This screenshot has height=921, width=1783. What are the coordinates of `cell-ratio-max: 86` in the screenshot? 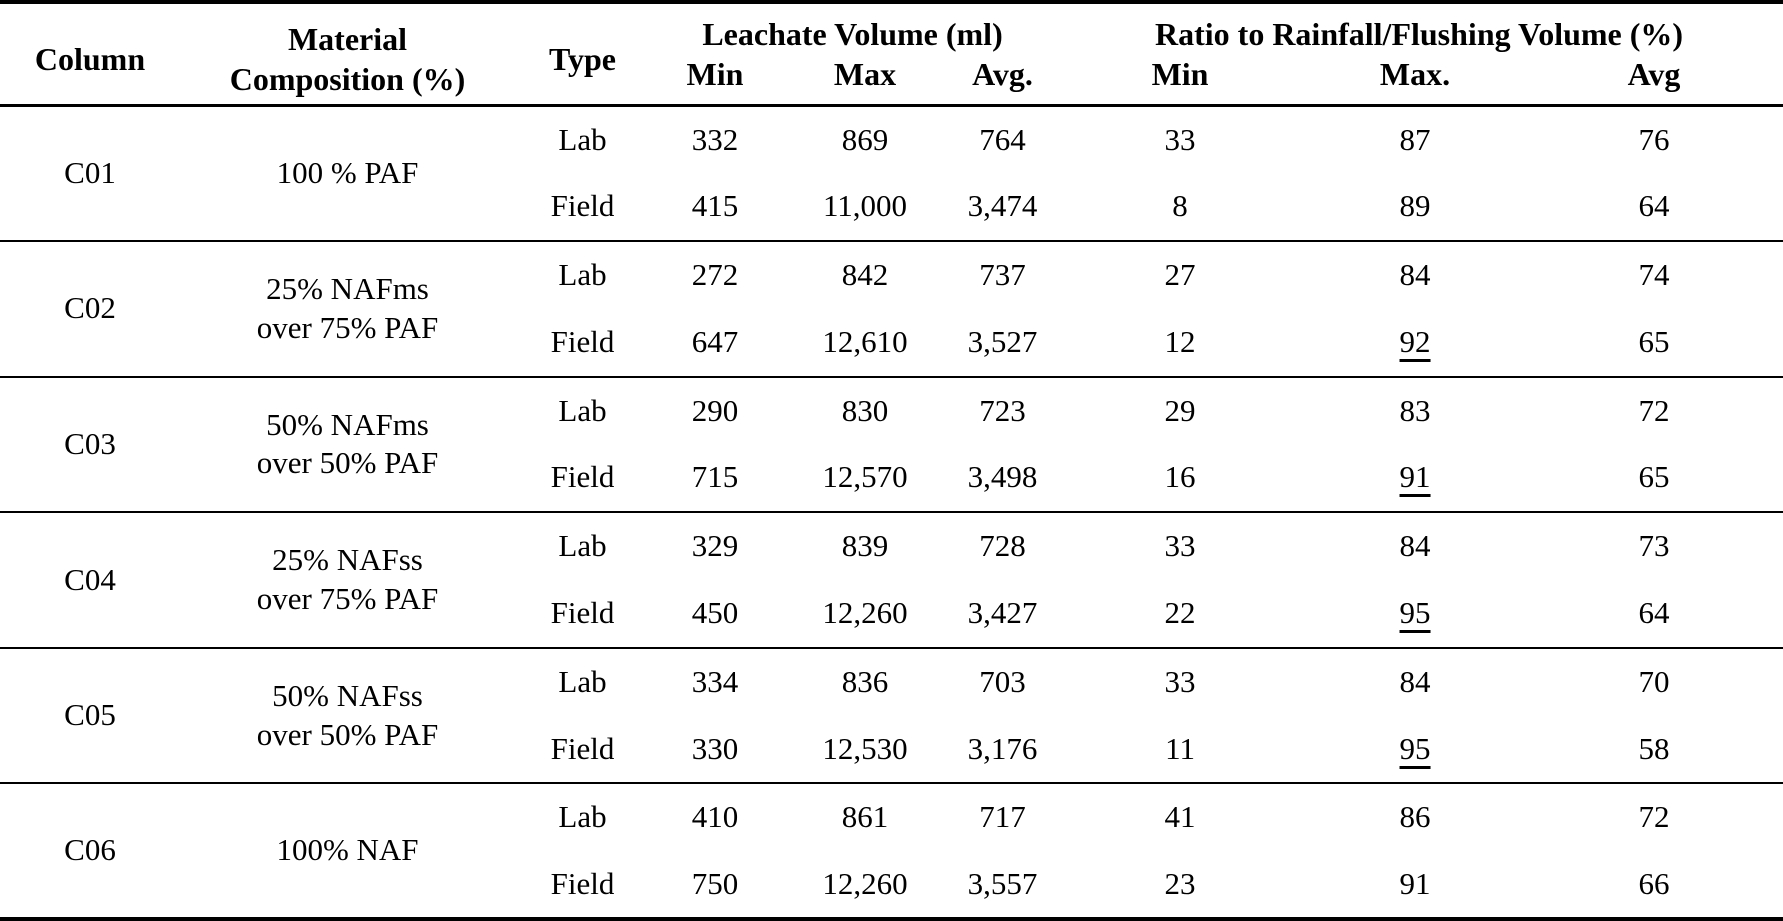 It's located at (1415, 817).